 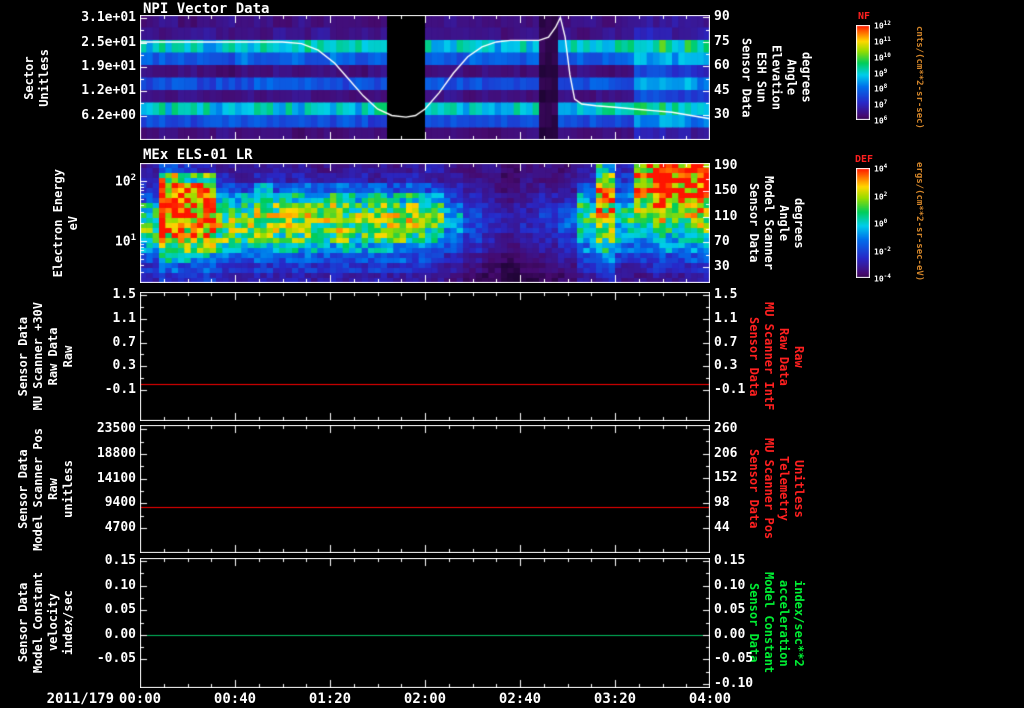 What do you see at coordinates (730, 585) in the screenshot?
I see `panel5-right-tick-label: 0.10` at bounding box center [730, 585].